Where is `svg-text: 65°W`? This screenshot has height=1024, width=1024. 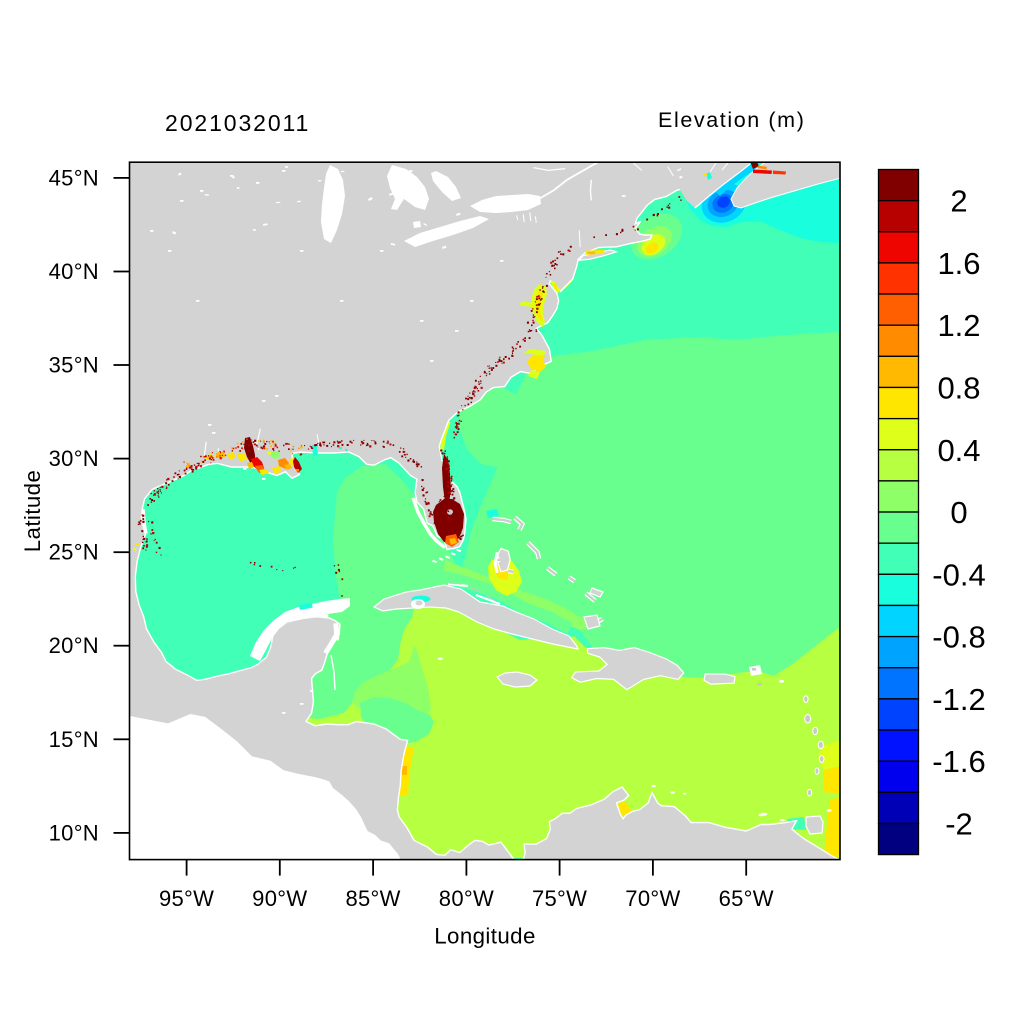
svg-text: 65°W is located at coordinates (746, 898).